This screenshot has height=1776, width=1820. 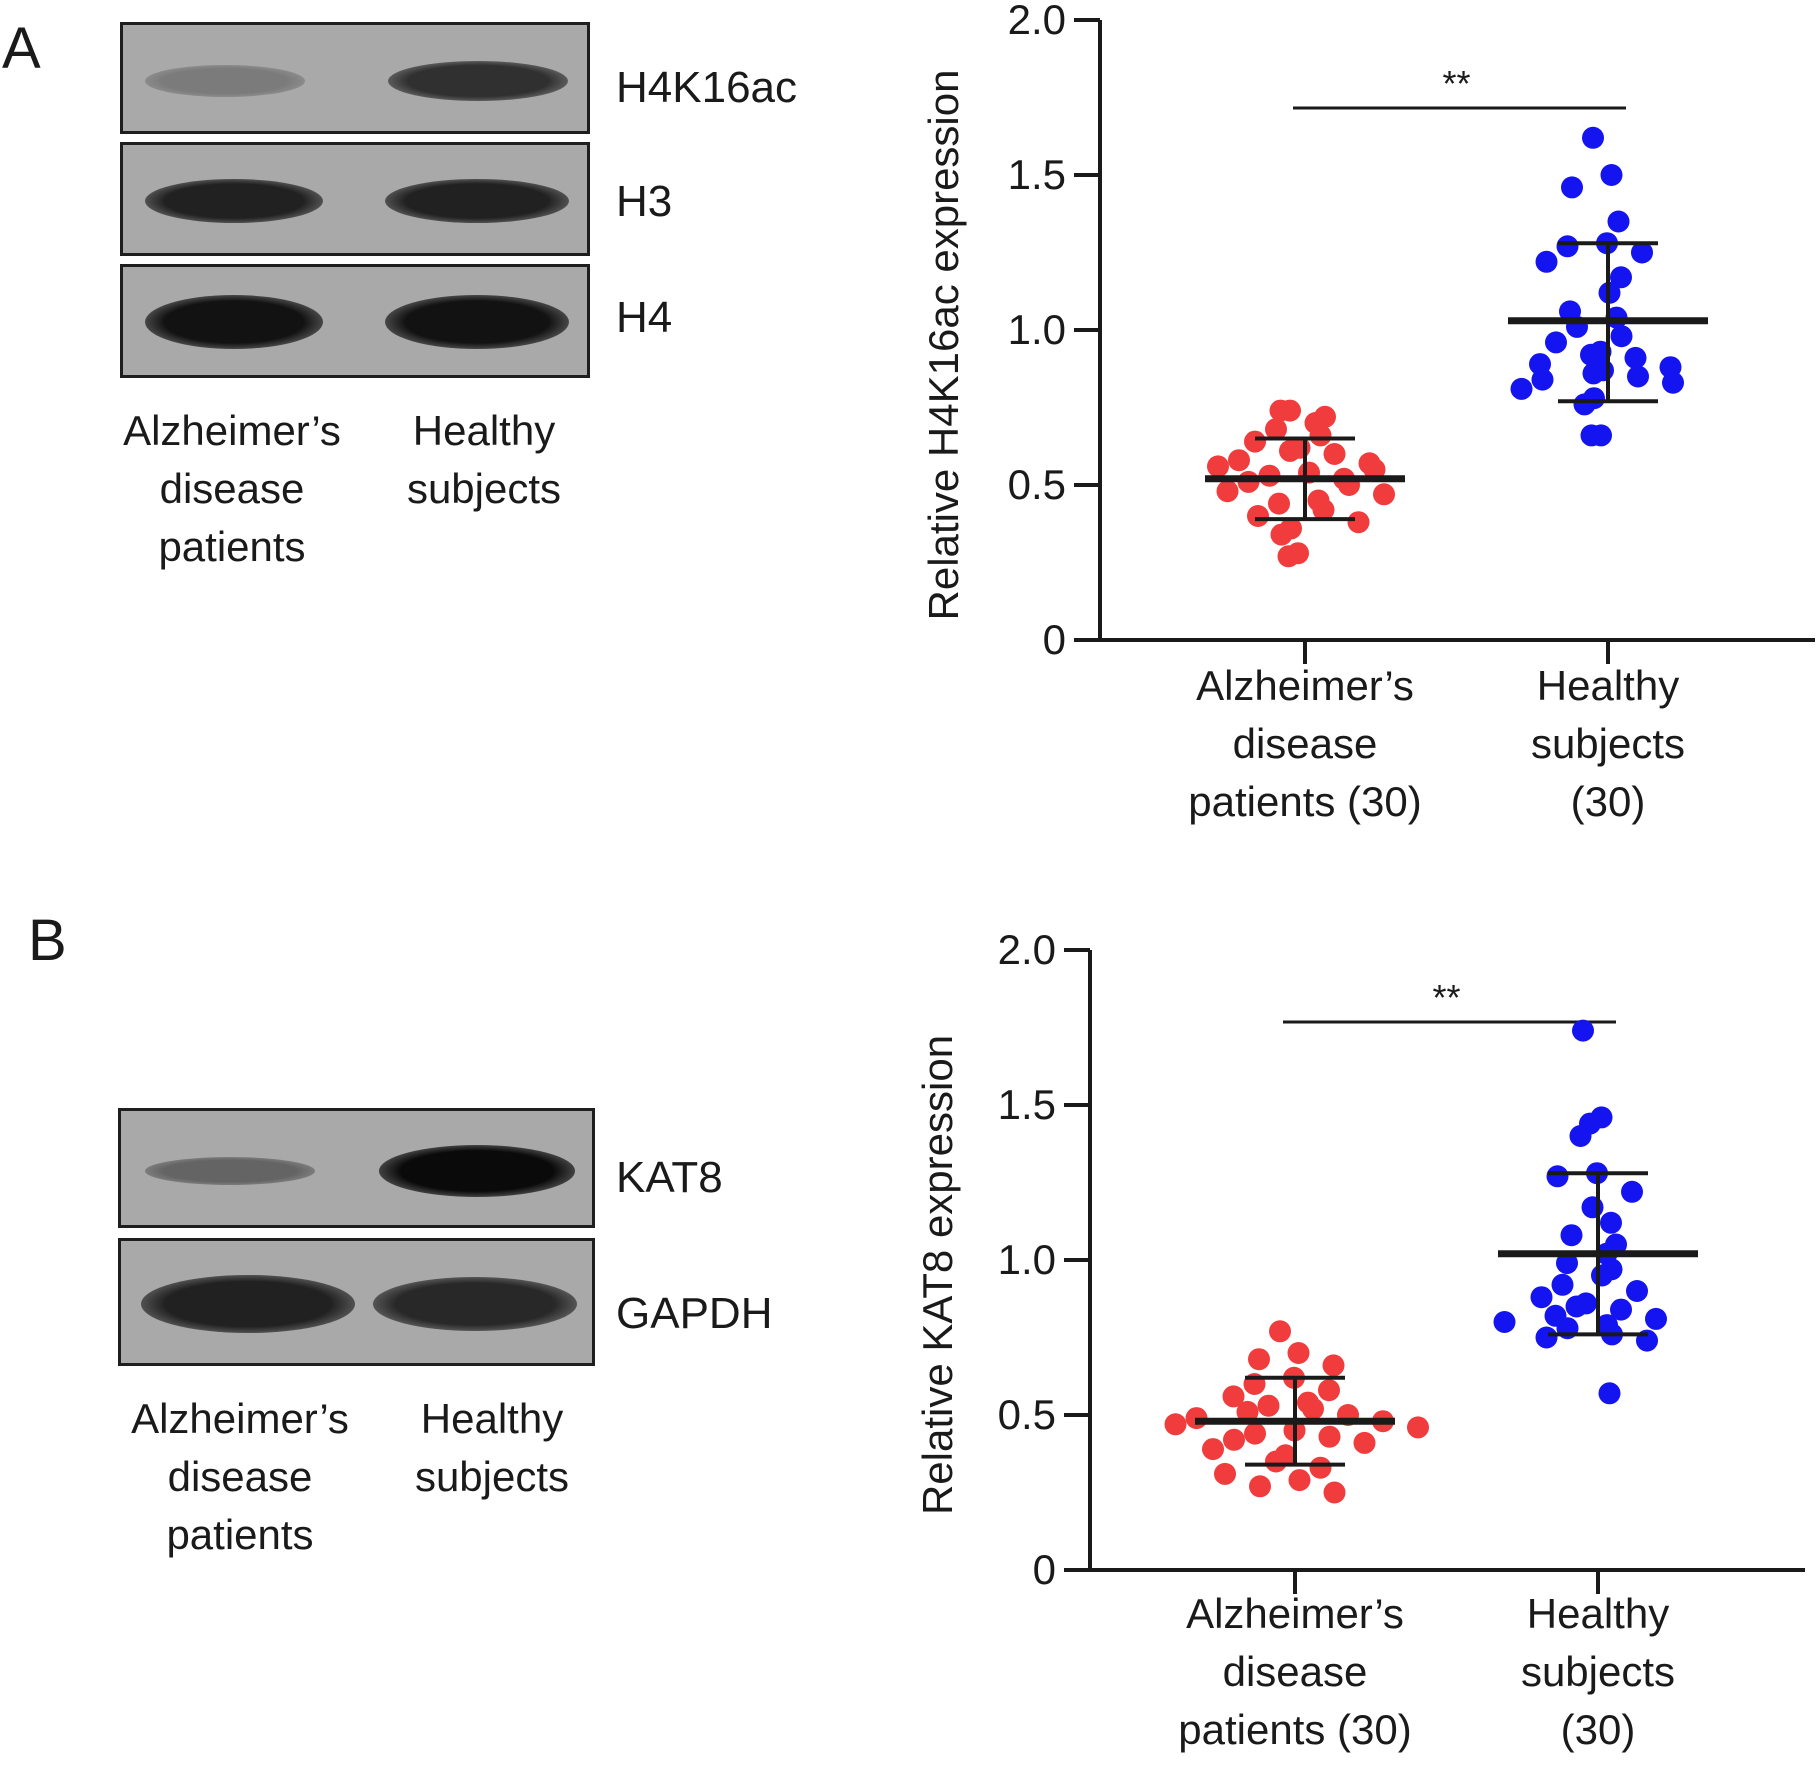 What do you see at coordinates (1305, 685) in the screenshot?
I see `x-category-label: Alzheimer’s` at bounding box center [1305, 685].